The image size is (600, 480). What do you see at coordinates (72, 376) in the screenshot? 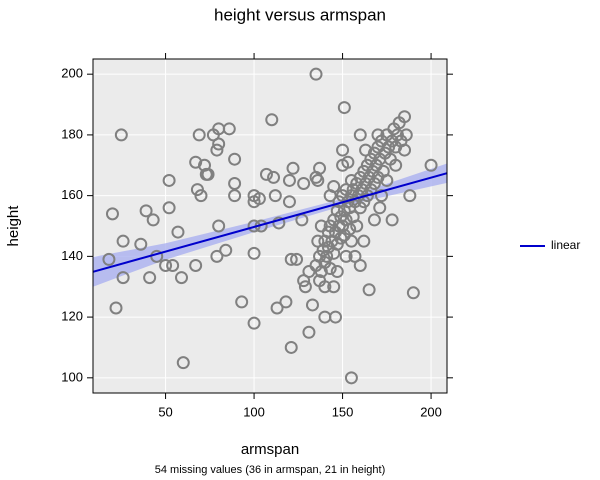
I see `y-tick-label: 100` at bounding box center [72, 376].